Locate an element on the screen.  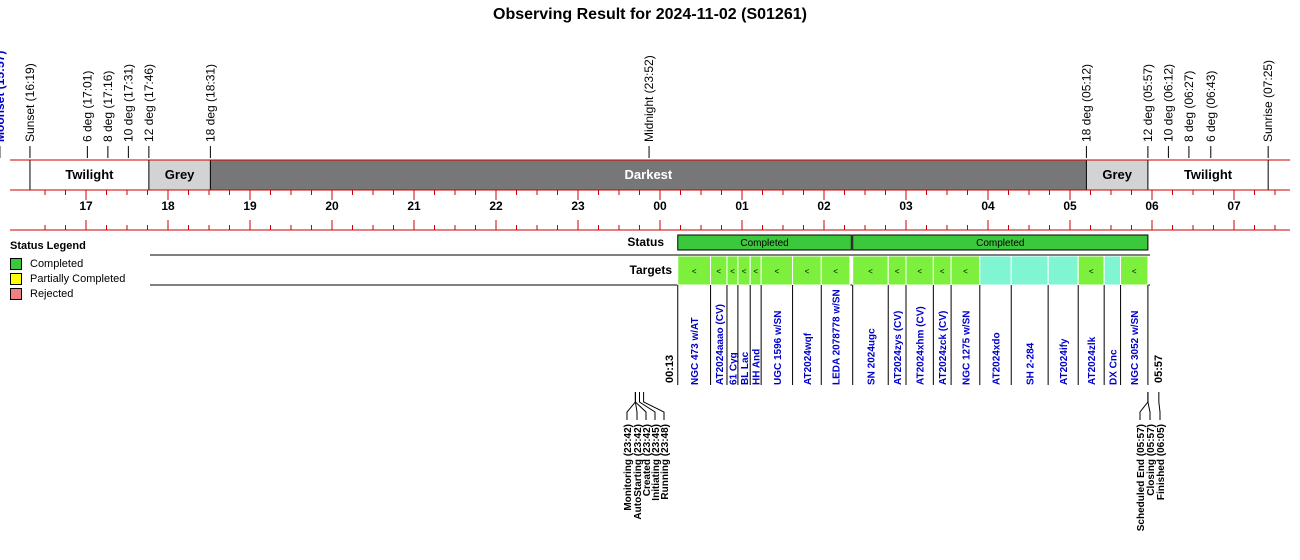
event-label-bottom: Scheduled End (05:57) is located at coordinates (1141, 477).